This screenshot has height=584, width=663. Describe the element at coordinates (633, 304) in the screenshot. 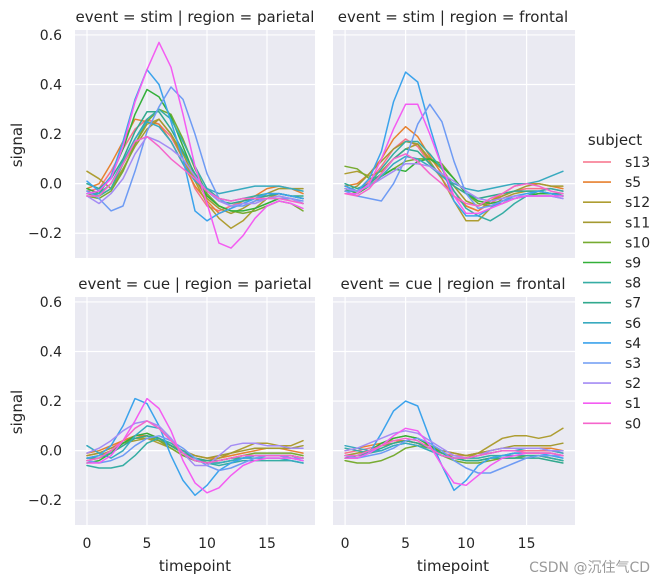

I see `legend-label: s7` at that location.